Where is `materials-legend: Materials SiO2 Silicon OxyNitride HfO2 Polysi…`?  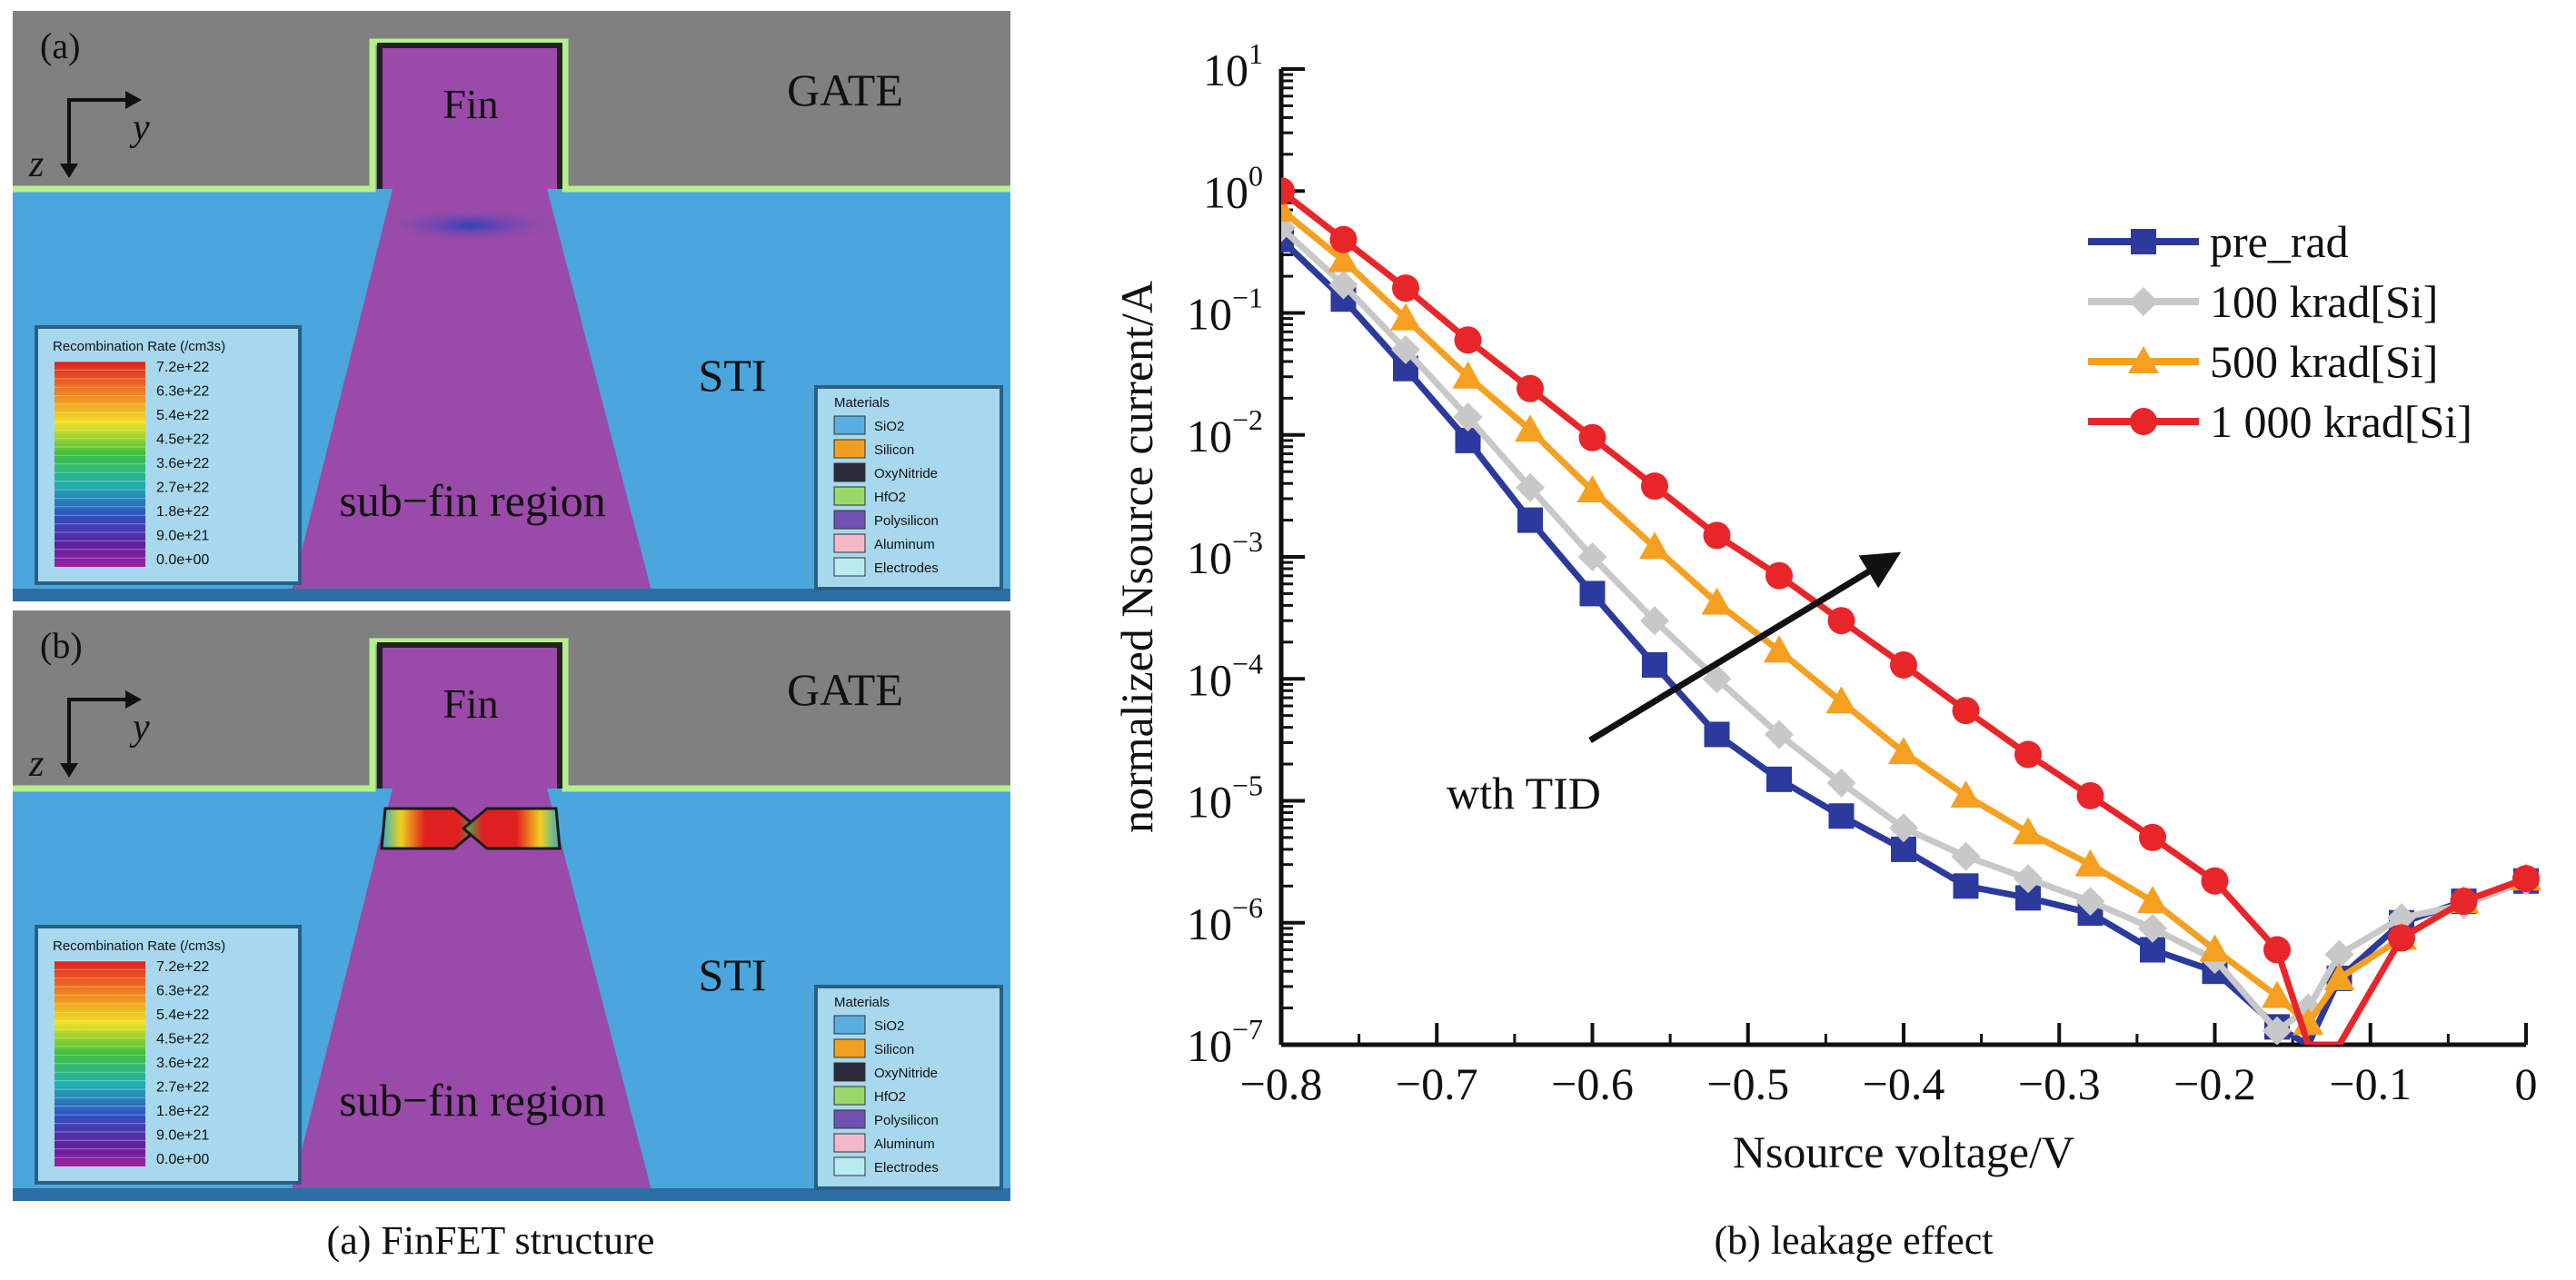 materials-legend: Materials SiO2 Silicon OxyNitride HfO2 Polysi… is located at coordinates (908, 1087).